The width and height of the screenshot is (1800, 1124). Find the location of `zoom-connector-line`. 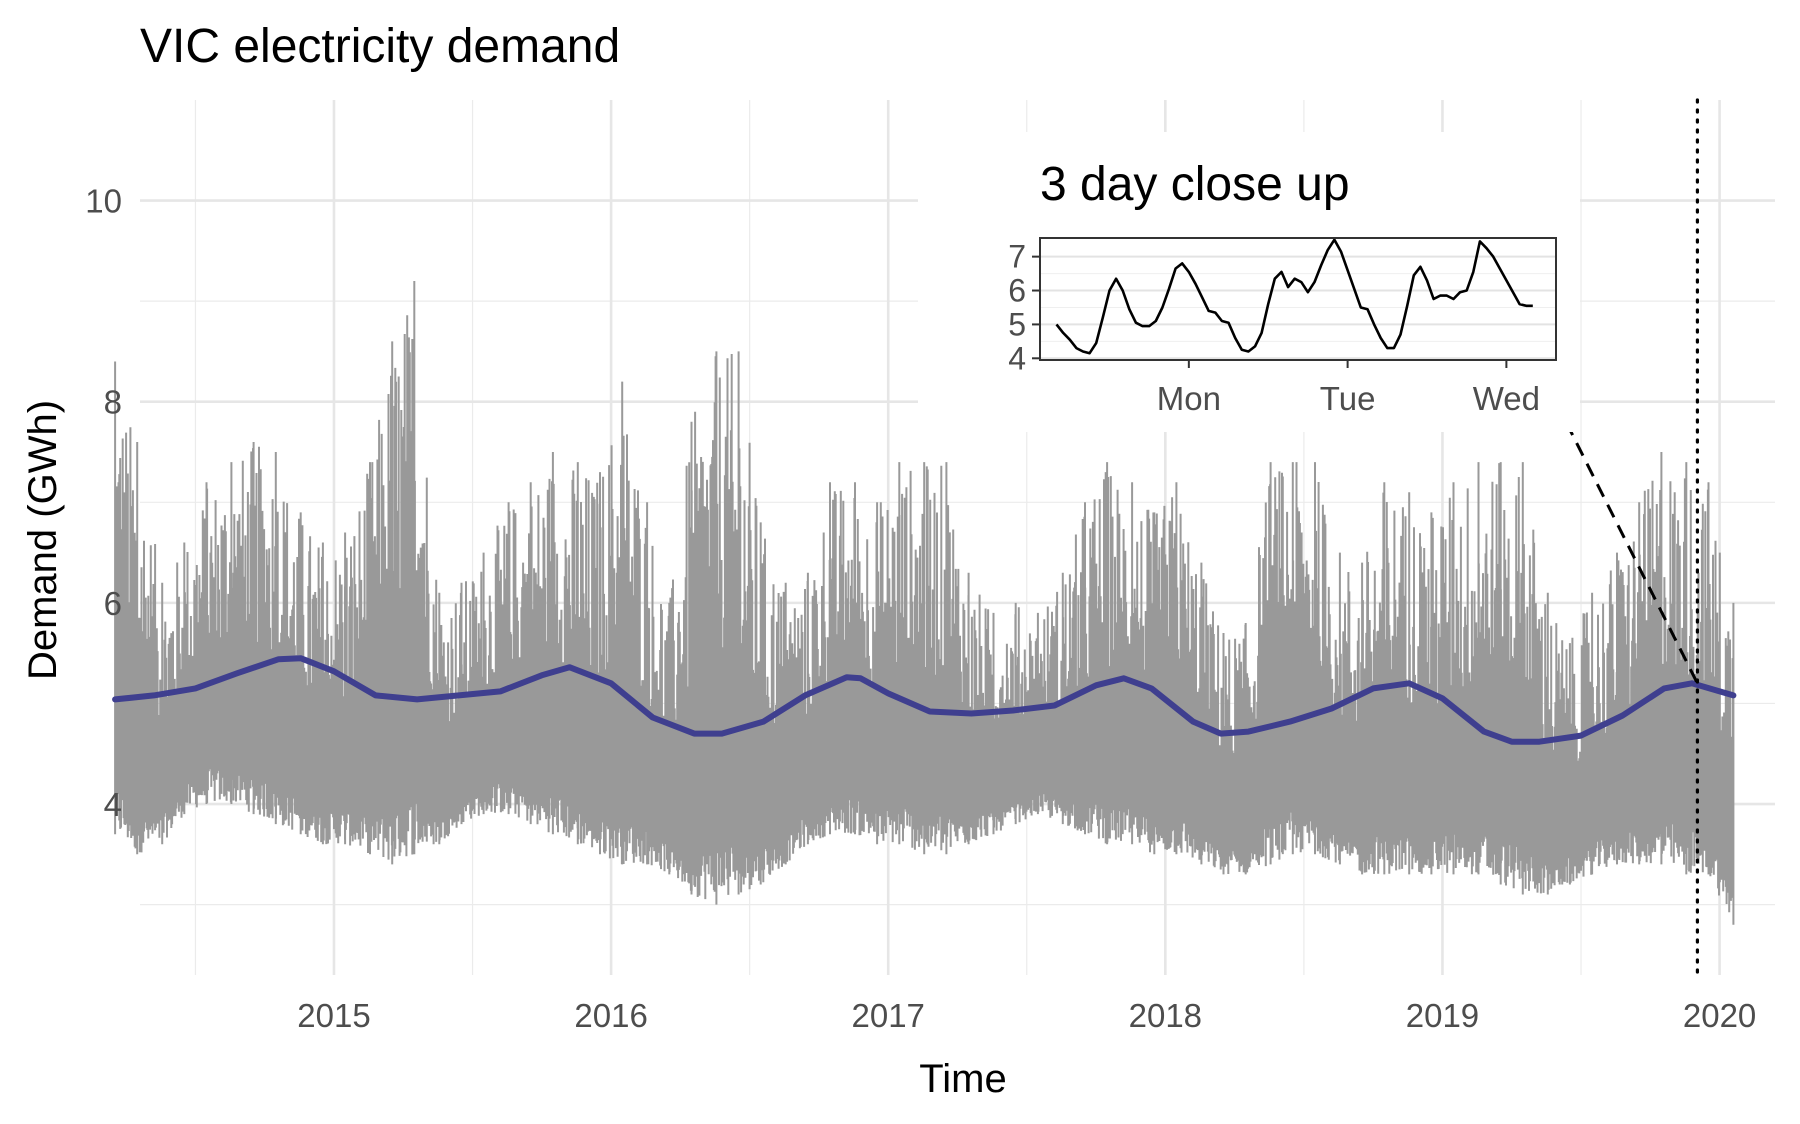

zoom-connector-line is located at coordinates (1626, 543).